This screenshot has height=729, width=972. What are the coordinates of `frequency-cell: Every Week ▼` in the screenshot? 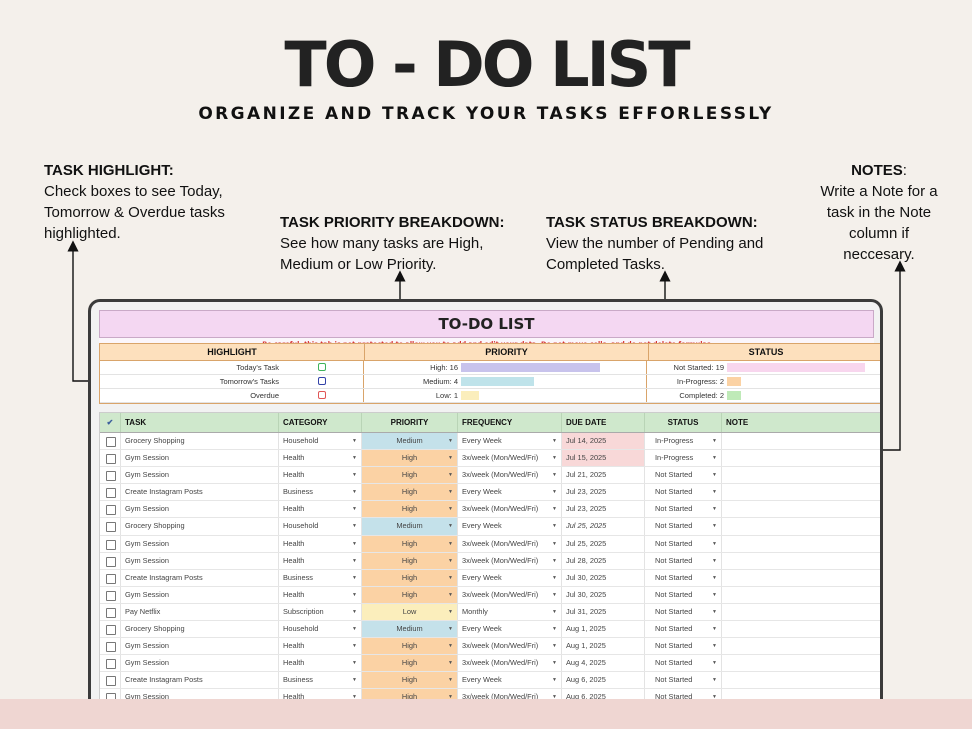 It's located at (510, 526).